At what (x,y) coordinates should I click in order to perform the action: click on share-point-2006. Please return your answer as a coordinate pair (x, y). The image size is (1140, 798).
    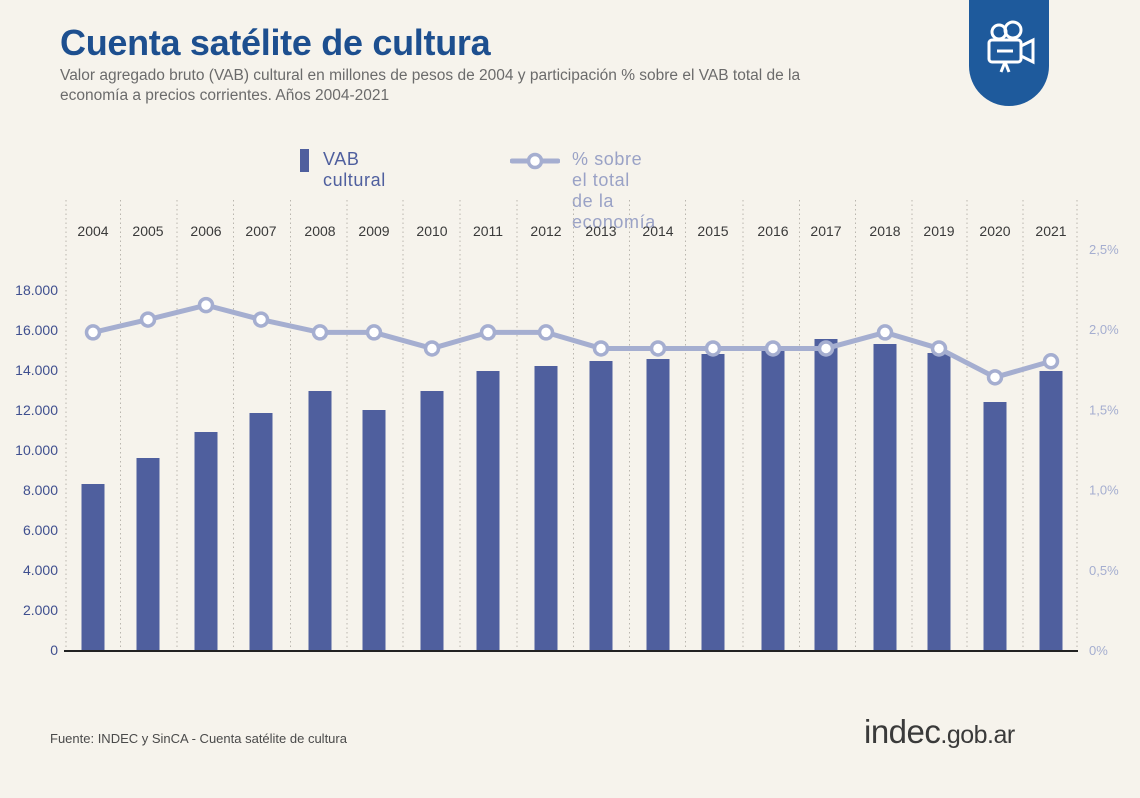
    Looking at the image, I should click on (206, 305).